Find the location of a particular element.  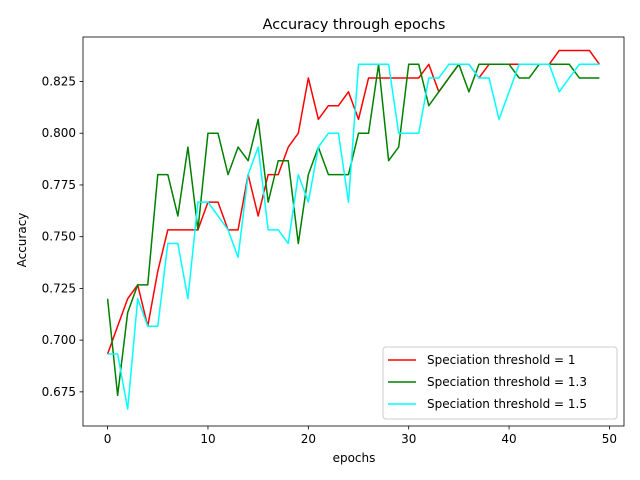

x-axis-label: epochs is located at coordinates (354, 458).